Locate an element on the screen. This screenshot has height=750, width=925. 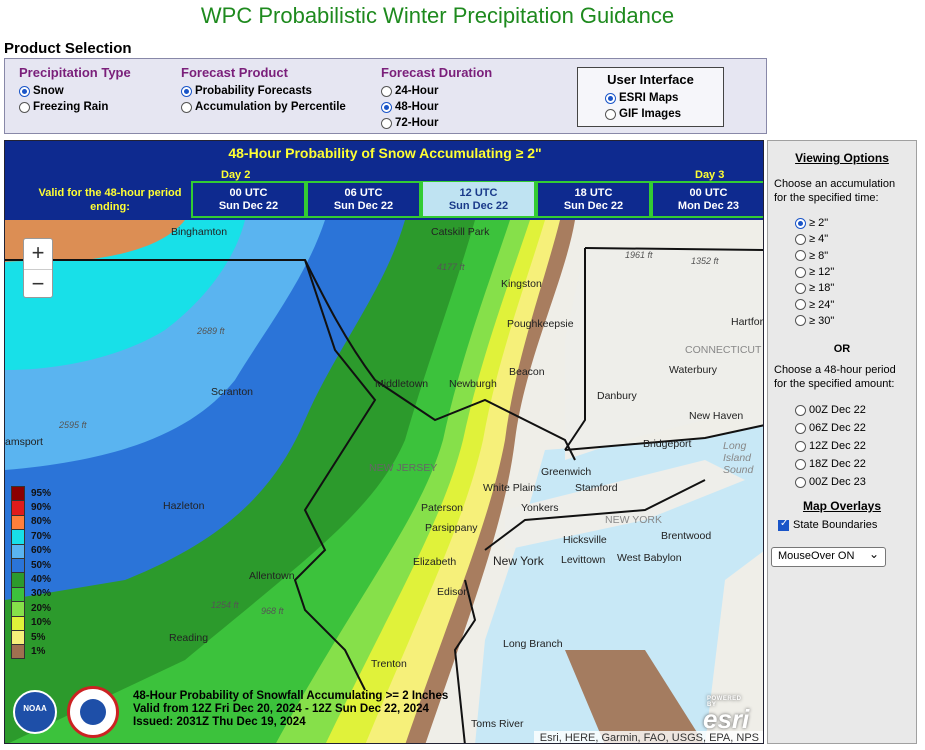
place-label: Long Branch is located at coordinates (533, 644).